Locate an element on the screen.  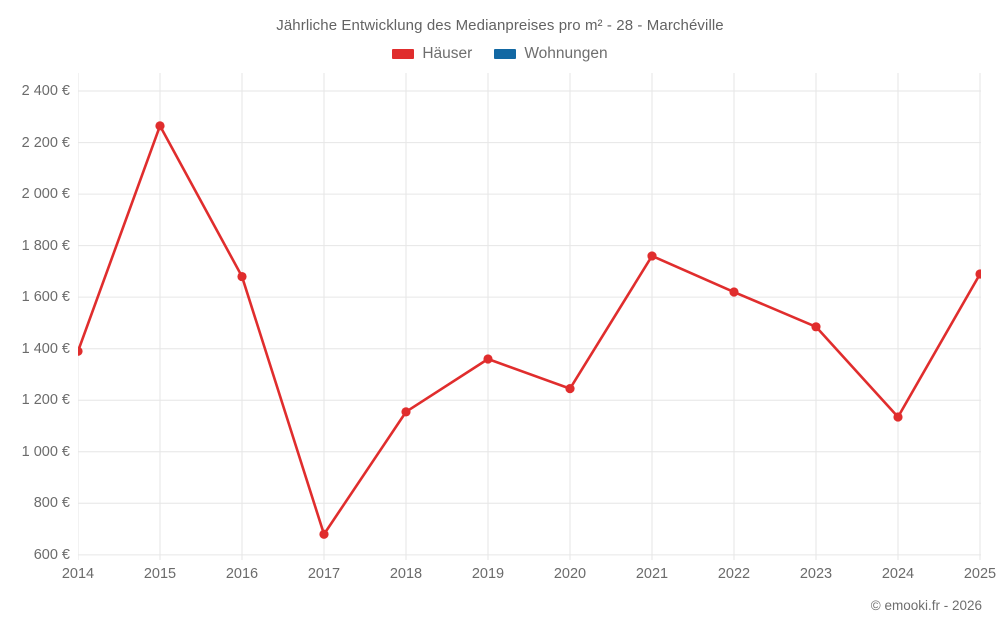
copyright-credit: © emooki.fr - 2026 is located at coordinates (926, 605).